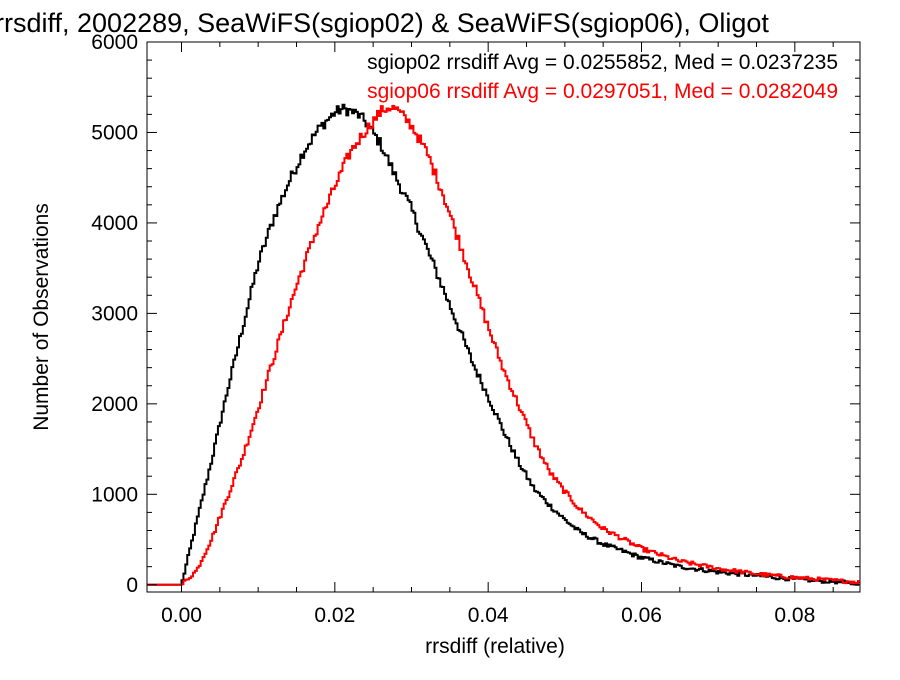  Describe the element at coordinates (114, 494) in the screenshot. I see `y-tick-label: 1000` at that location.